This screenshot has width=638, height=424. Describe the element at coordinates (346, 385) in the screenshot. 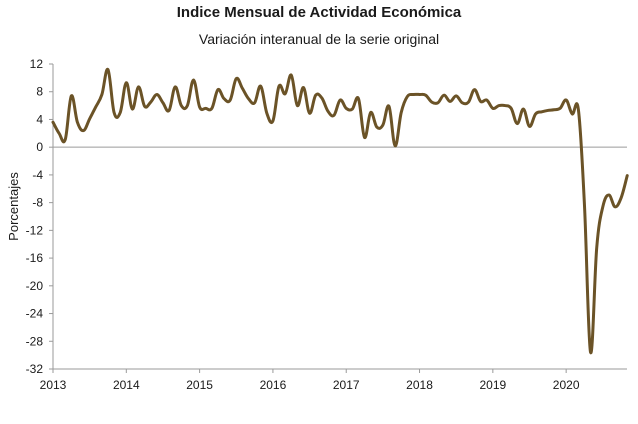

I see `x-tick-label: 2017` at that location.